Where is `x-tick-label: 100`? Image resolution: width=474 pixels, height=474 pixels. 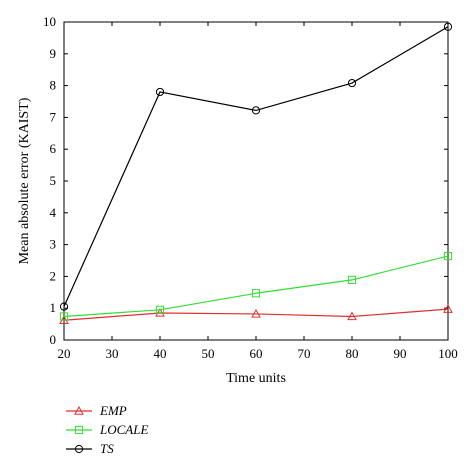 x-tick-label: 100 is located at coordinates (448, 353).